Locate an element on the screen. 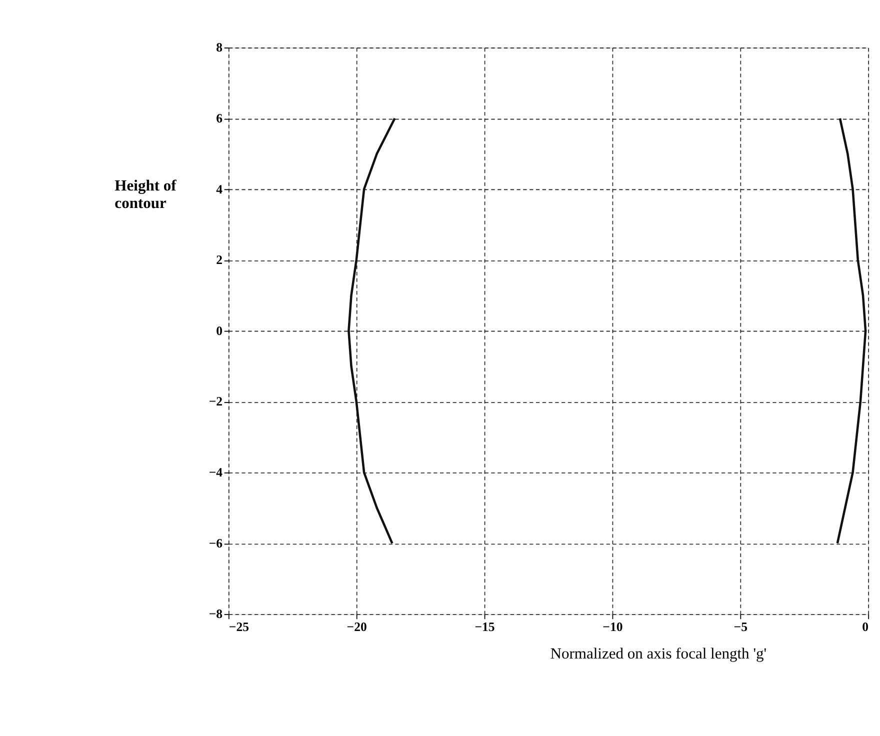 Image resolution: width=880 pixels, height=736 pixels. y-tick-label: 2 is located at coordinates (219, 260).